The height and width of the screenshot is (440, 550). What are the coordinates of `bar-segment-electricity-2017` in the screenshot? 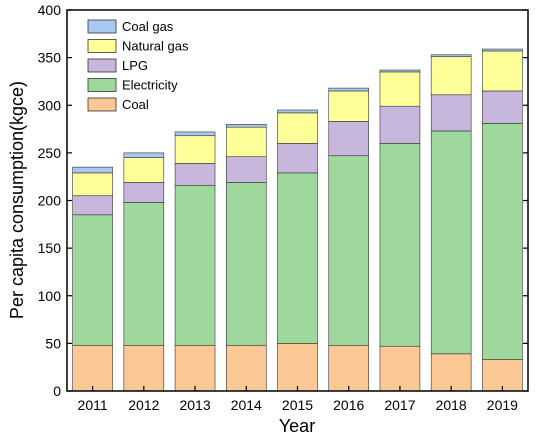 It's located at (400, 245).